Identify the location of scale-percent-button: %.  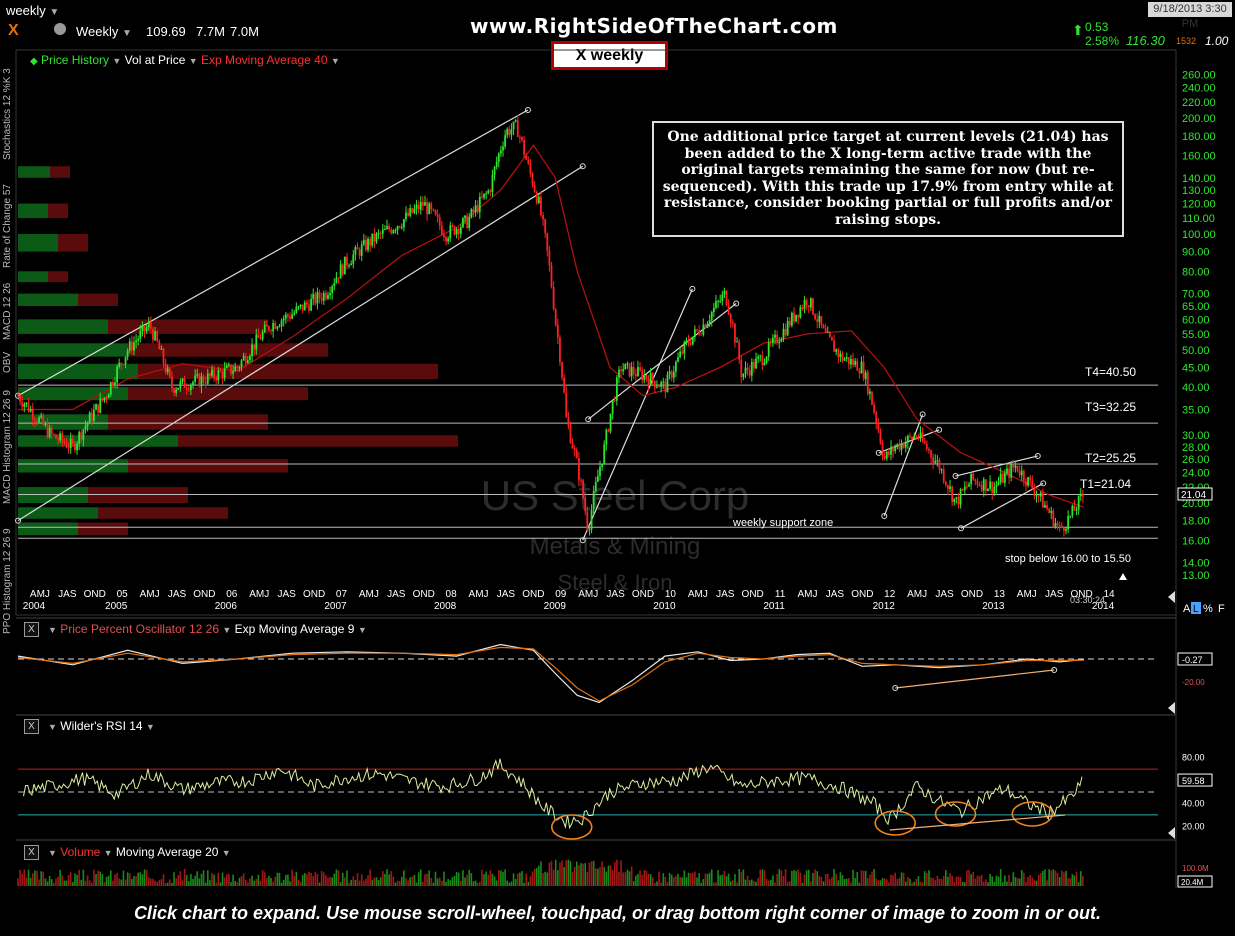
(1208, 609).